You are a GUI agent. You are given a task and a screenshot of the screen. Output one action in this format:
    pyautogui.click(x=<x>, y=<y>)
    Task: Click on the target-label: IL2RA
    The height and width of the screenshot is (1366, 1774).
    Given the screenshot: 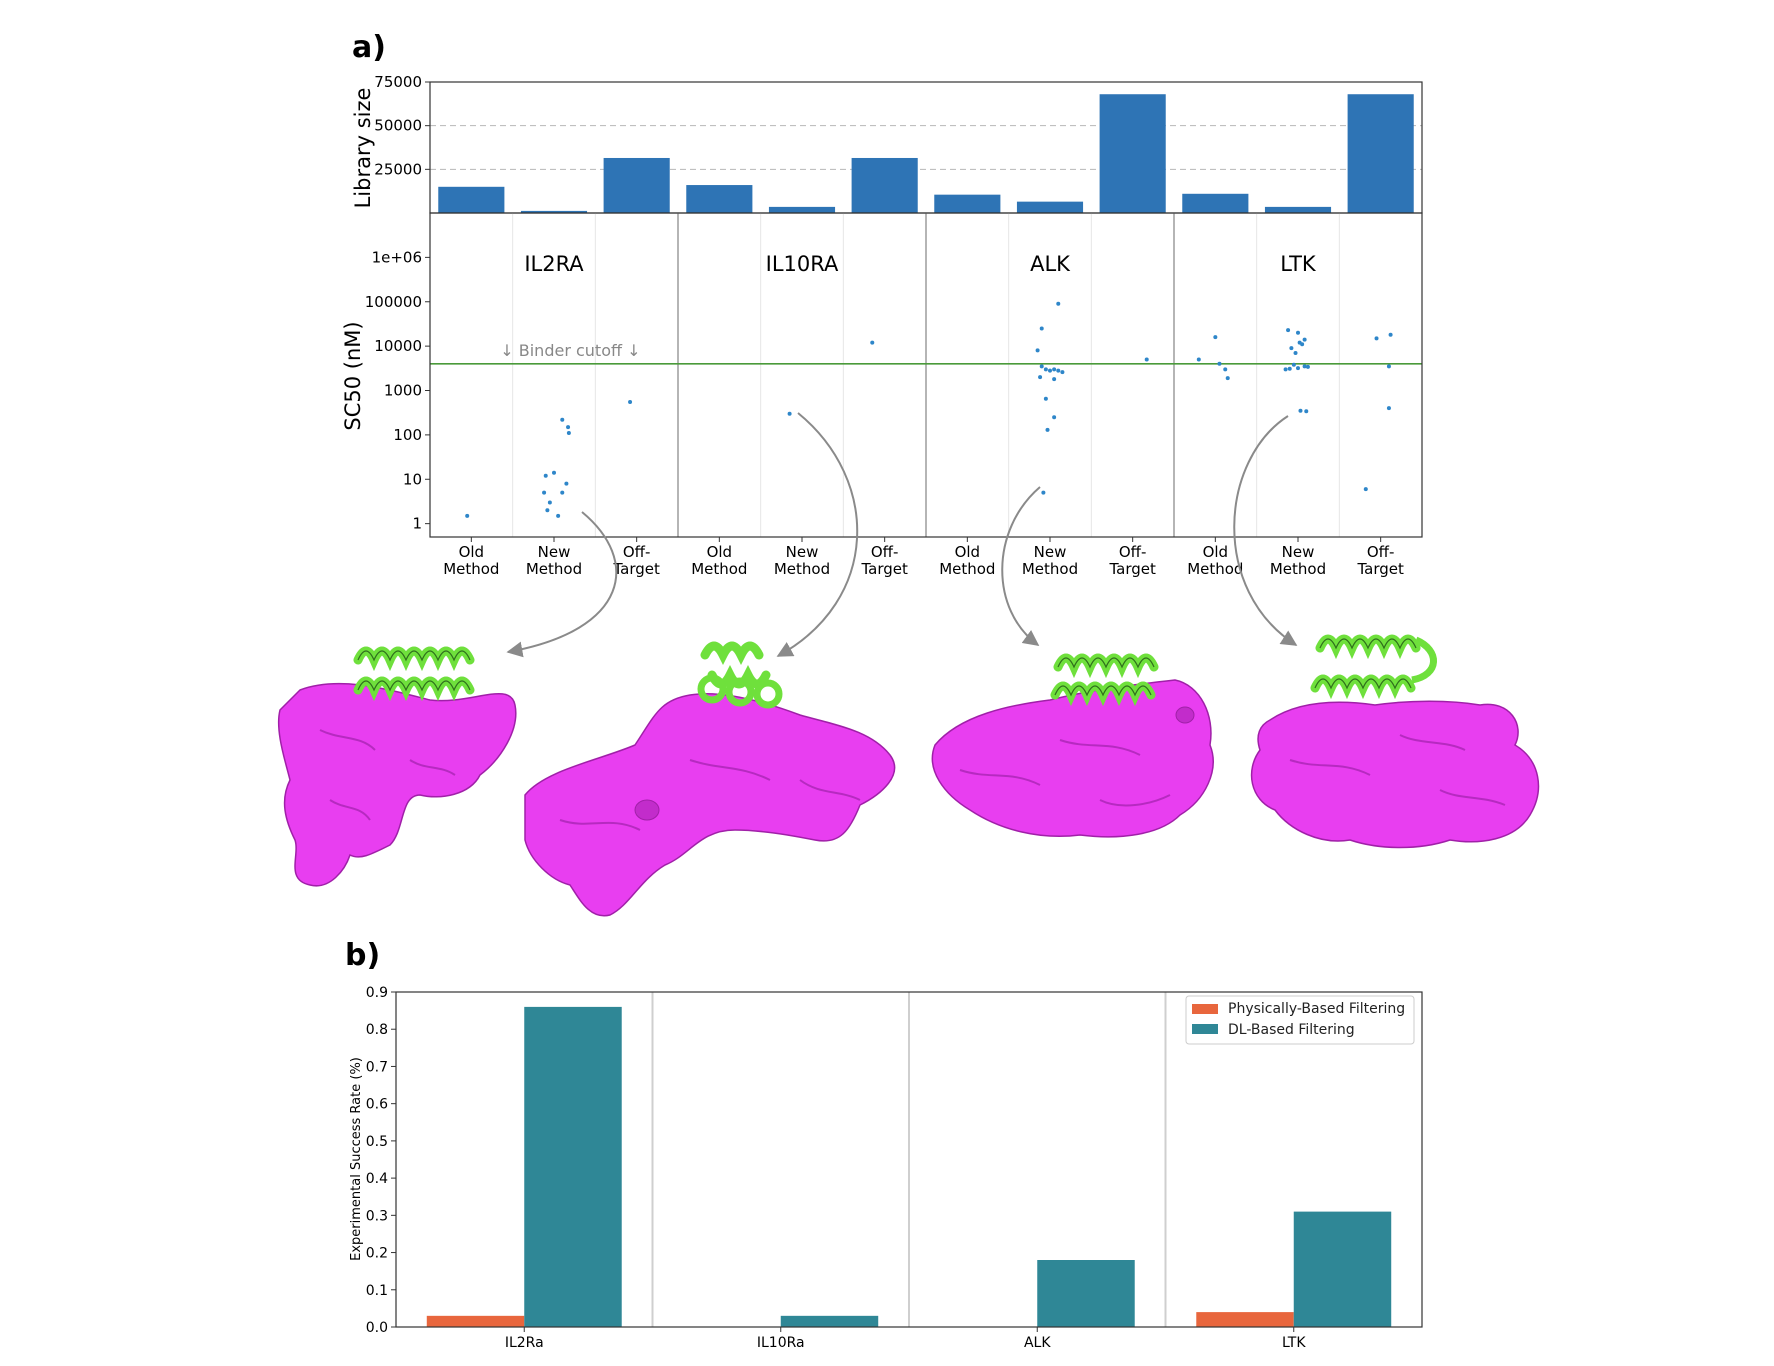 What is the action you would take?
    pyautogui.click(x=554, y=264)
    